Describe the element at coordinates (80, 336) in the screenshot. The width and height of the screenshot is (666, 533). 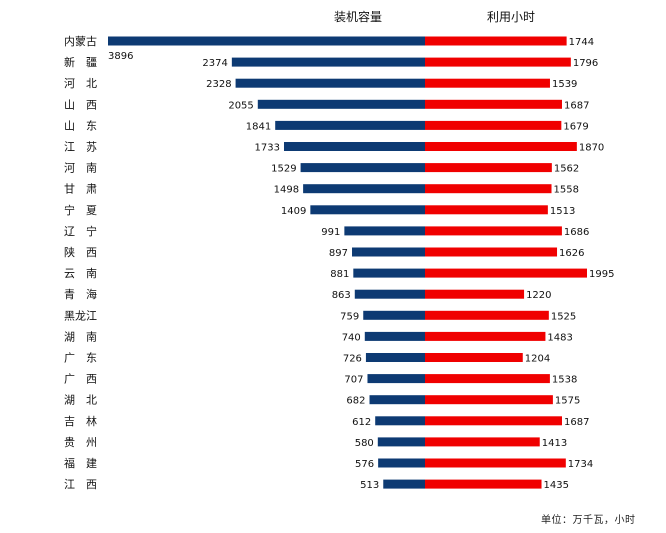
I see `province-label: 湖 南` at that location.